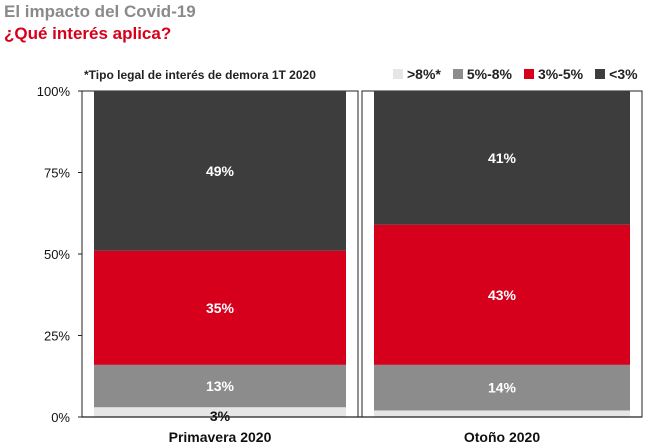 This screenshot has width=650, height=446. Describe the element at coordinates (220, 416) in the screenshot. I see `data-label: 3%` at that location.